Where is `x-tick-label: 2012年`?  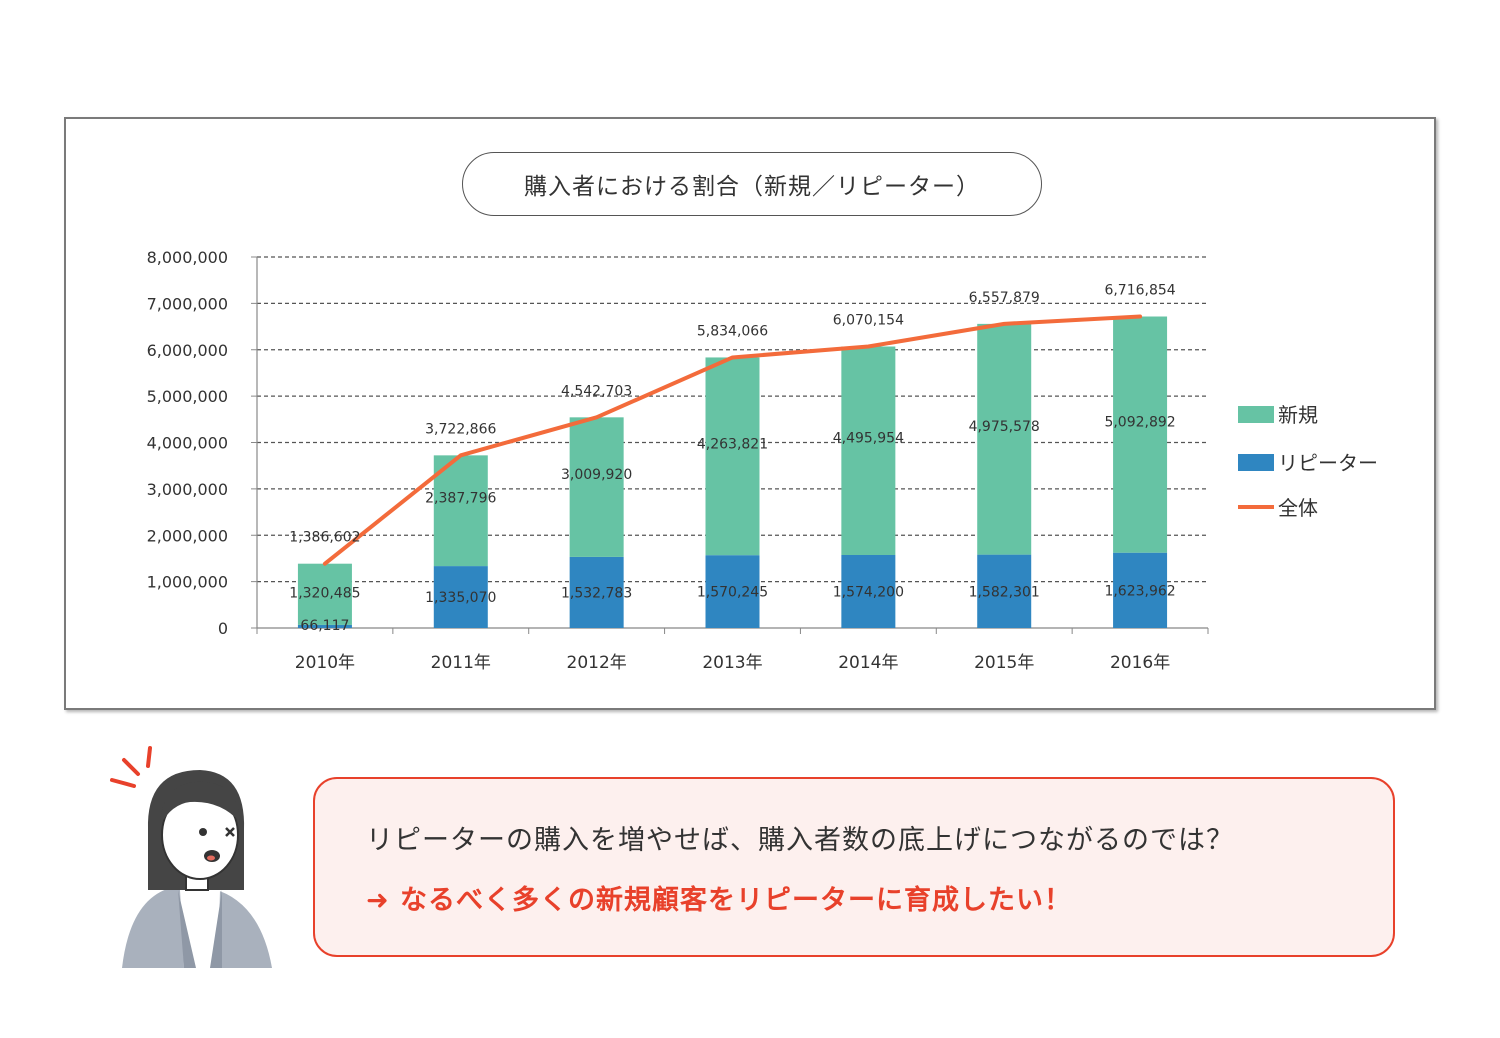
x-tick-label: 2012年 is located at coordinates (597, 663).